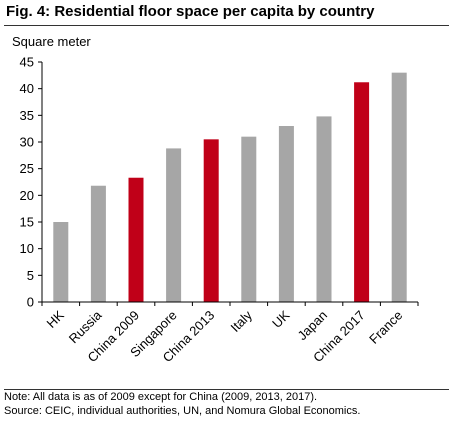 This screenshot has width=457, height=424. Describe the element at coordinates (241, 321) in the screenshot. I see `x-tick-label: Italy` at that location.